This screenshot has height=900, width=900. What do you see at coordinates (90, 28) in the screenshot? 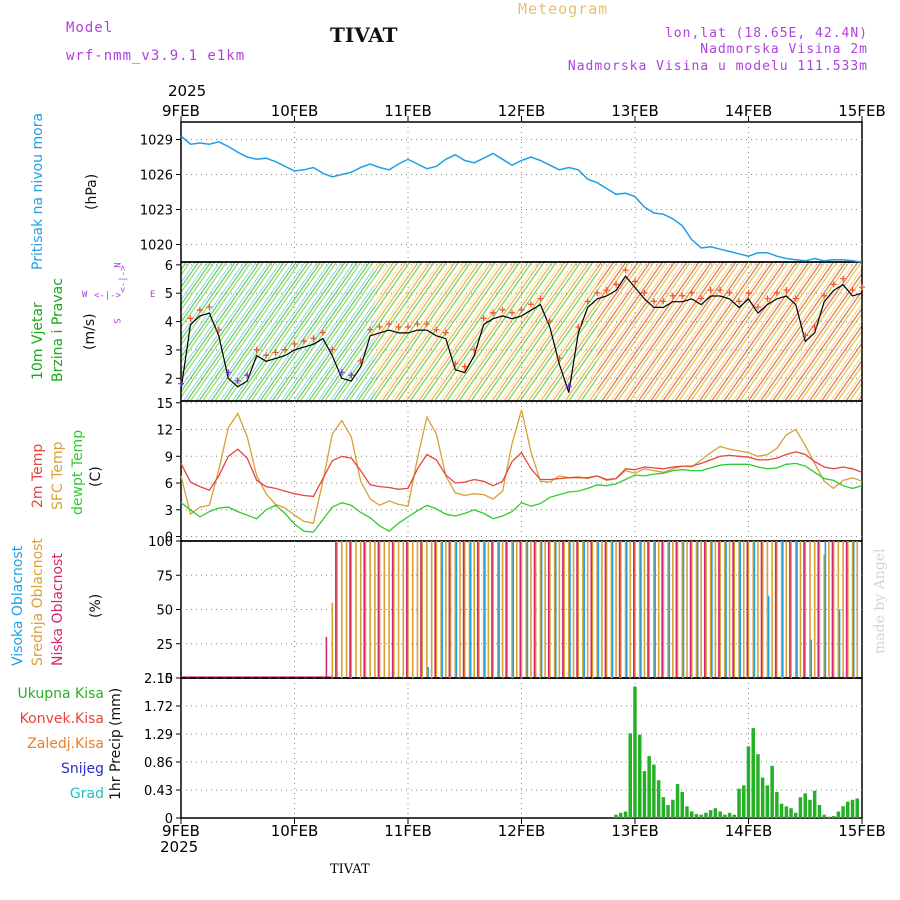
I see `model-label: Model` at bounding box center [90, 28].